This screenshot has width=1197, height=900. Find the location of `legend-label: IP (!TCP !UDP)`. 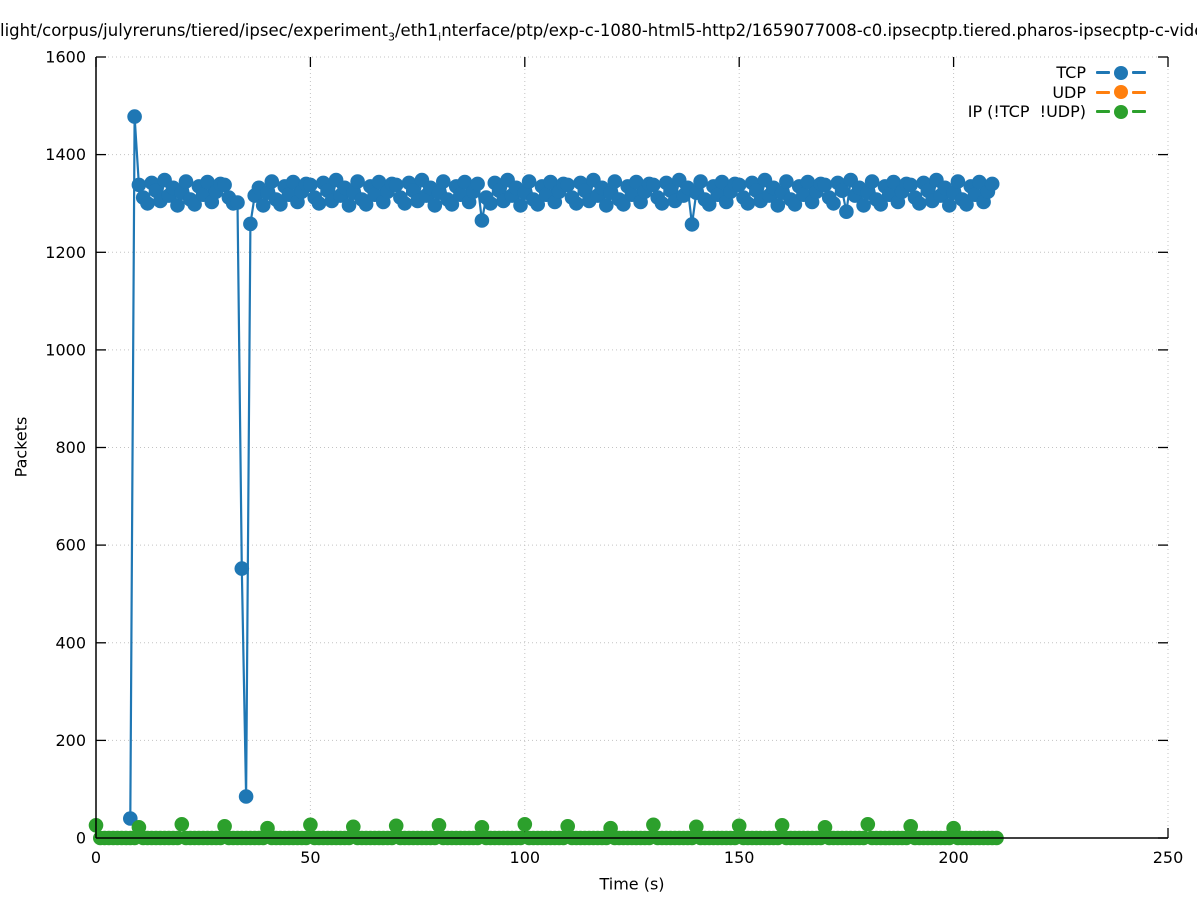

legend-label: IP (!TCP !UDP) is located at coordinates (1026, 112).